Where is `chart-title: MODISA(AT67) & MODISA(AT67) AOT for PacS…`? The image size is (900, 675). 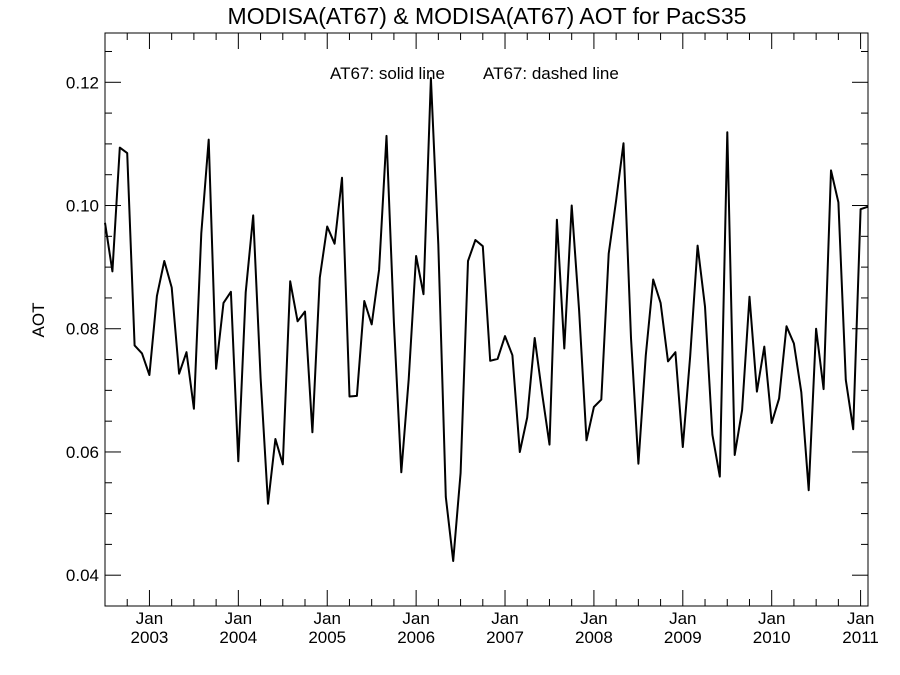 chart-title: MODISA(AT67) & MODISA(AT67) AOT for PacS… is located at coordinates (487, 16).